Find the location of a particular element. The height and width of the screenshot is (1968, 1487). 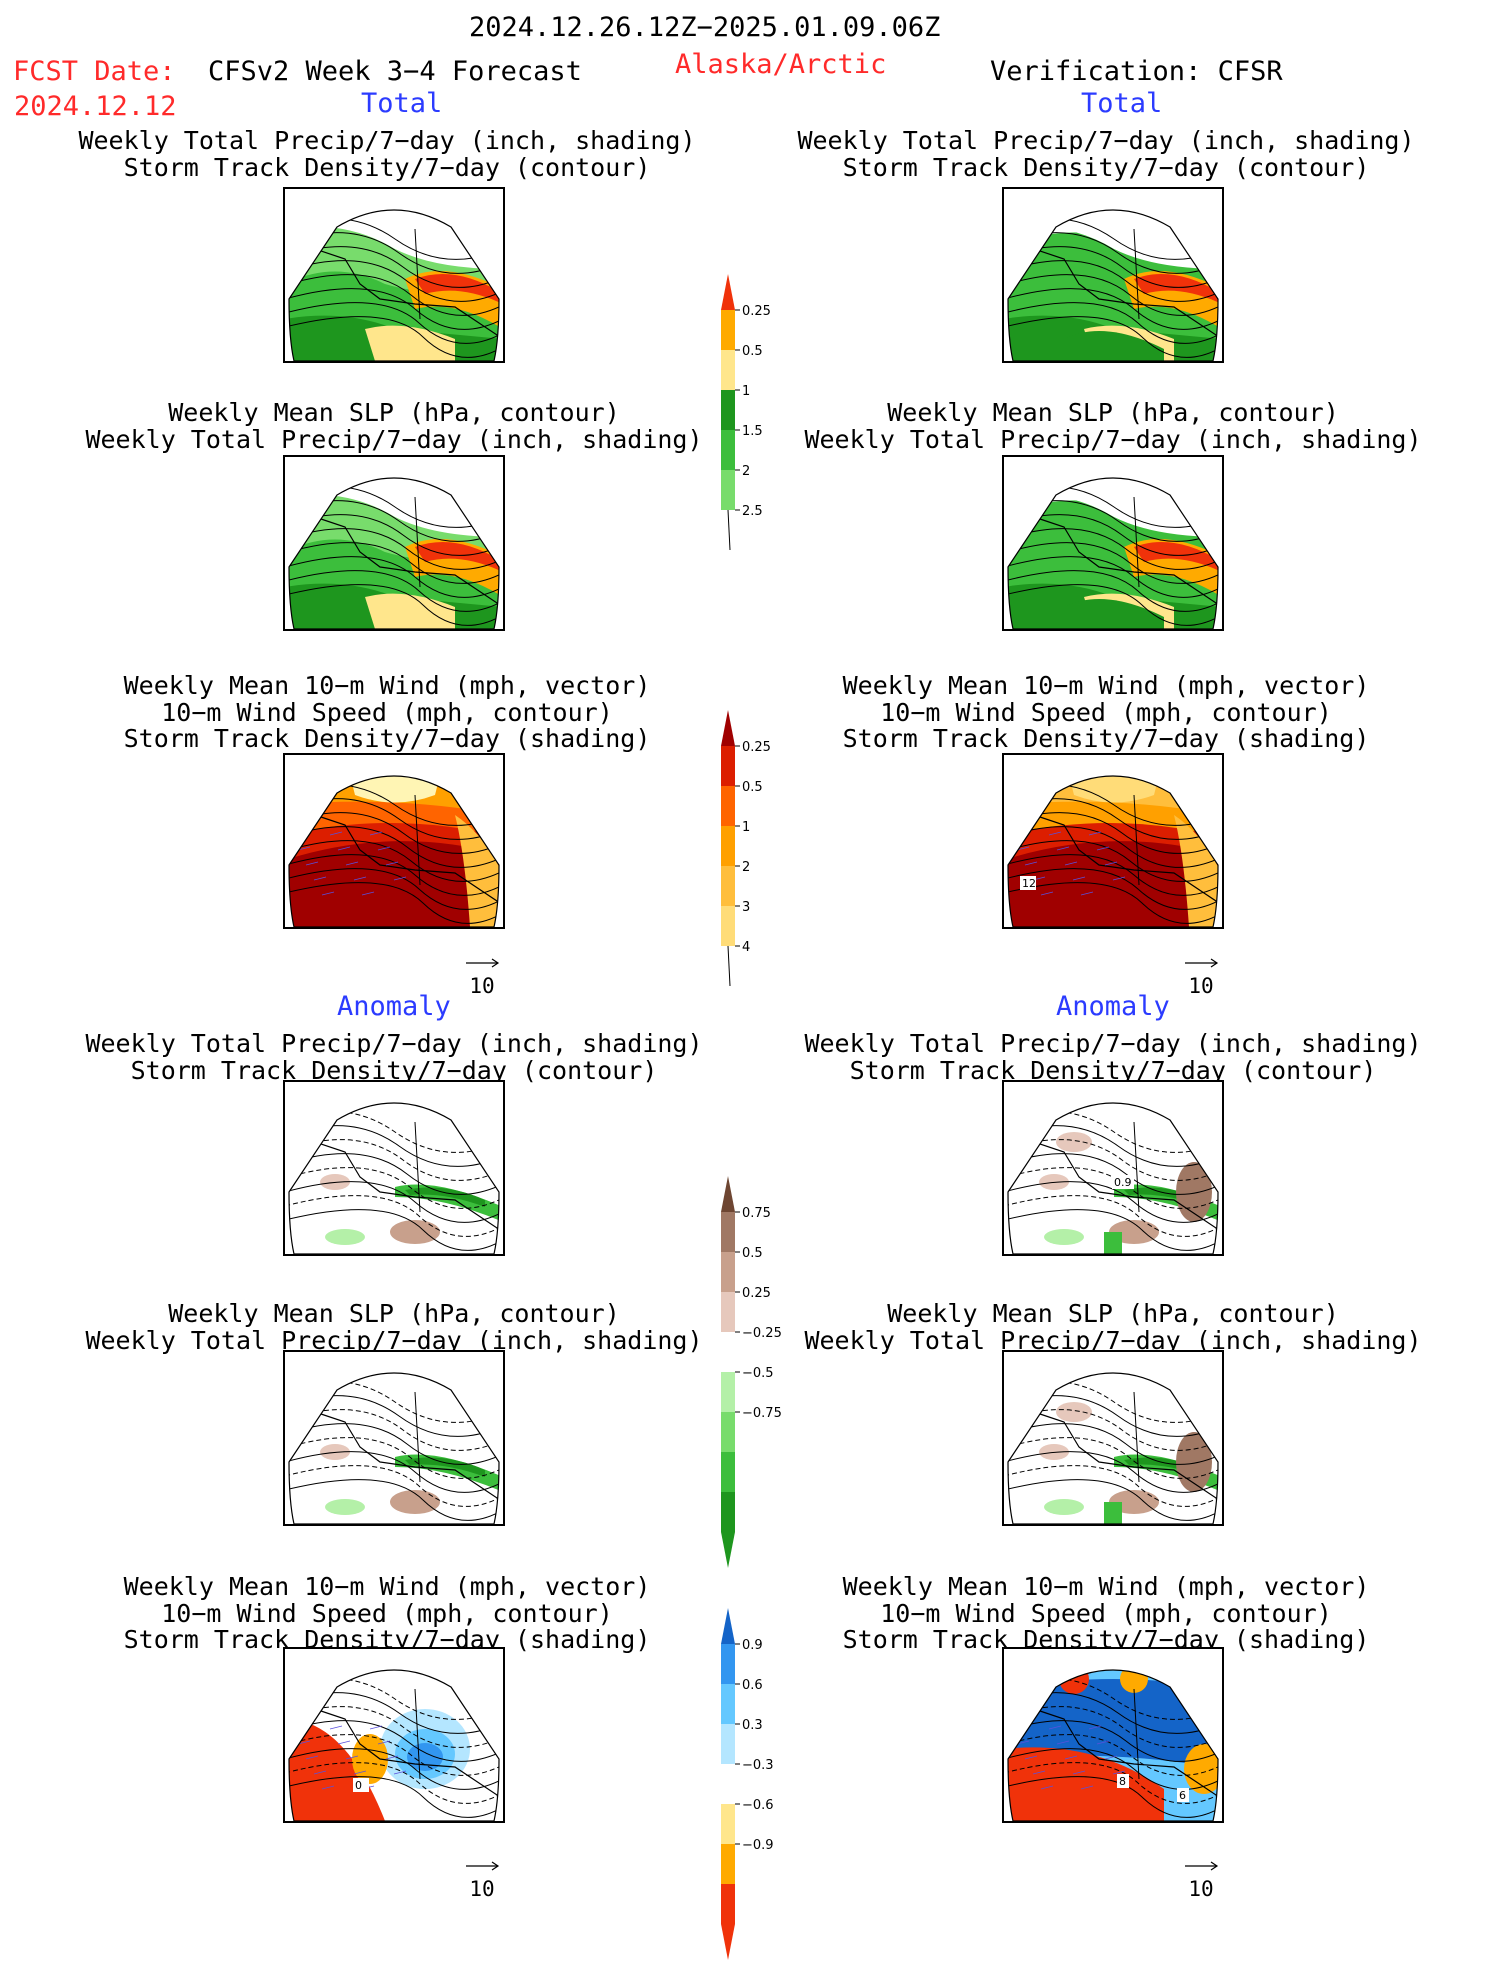

map-panel-total-slp-precip-forecast is located at coordinates (394, 543).